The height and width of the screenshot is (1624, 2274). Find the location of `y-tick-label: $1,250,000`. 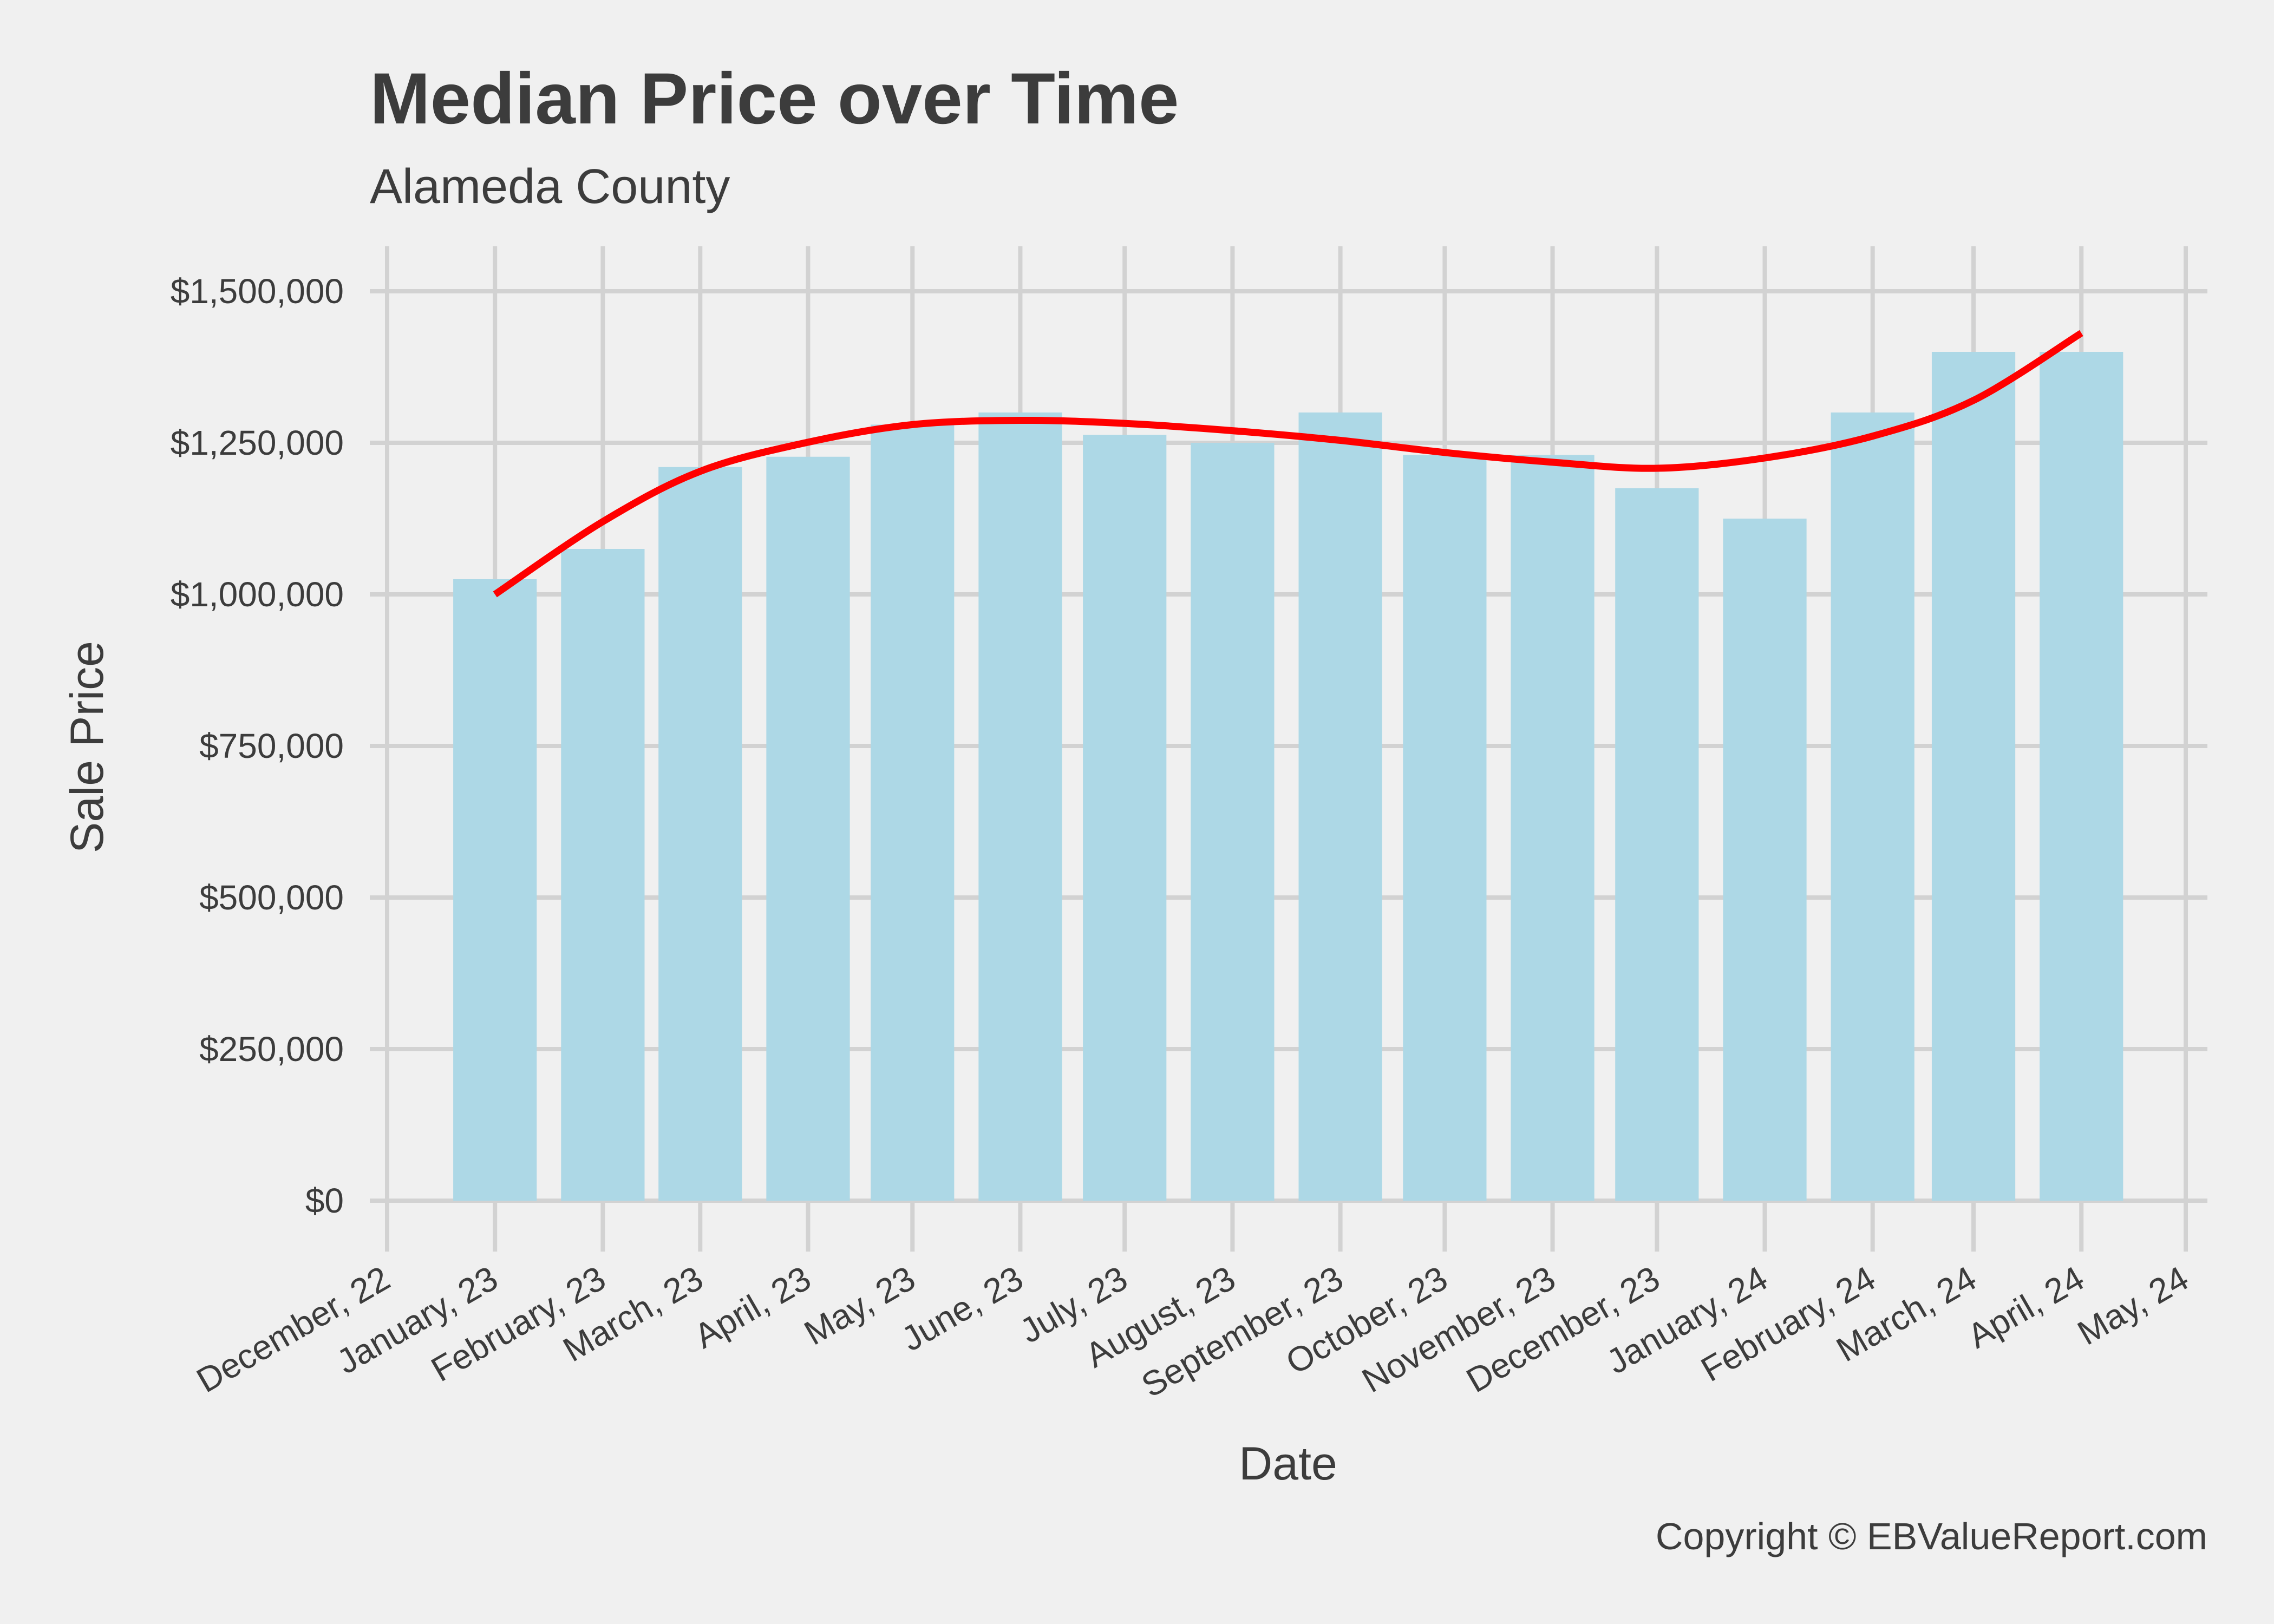

y-tick-label: $1,250,000 is located at coordinates (258, 442).